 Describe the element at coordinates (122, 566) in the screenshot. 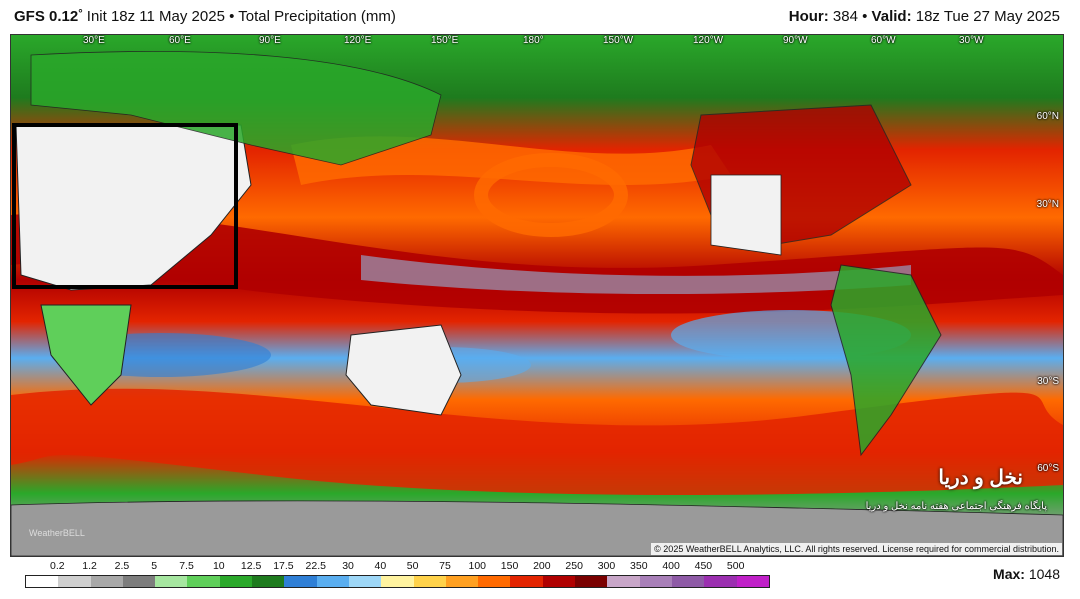

I see `legend-label: 2.5` at that location.